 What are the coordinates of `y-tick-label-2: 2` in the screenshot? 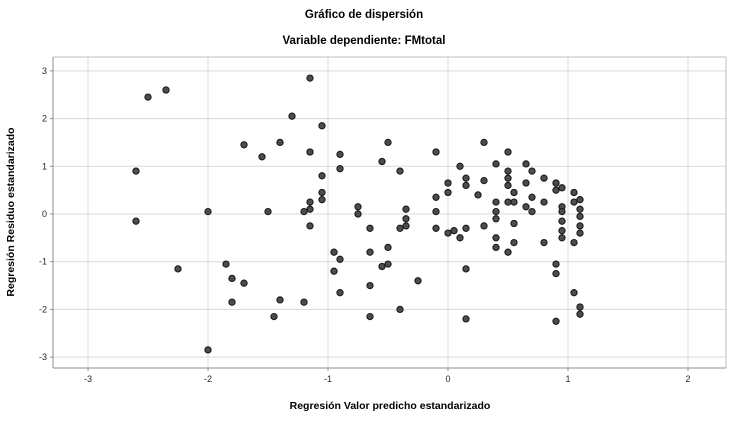 It's located at (44, 119).